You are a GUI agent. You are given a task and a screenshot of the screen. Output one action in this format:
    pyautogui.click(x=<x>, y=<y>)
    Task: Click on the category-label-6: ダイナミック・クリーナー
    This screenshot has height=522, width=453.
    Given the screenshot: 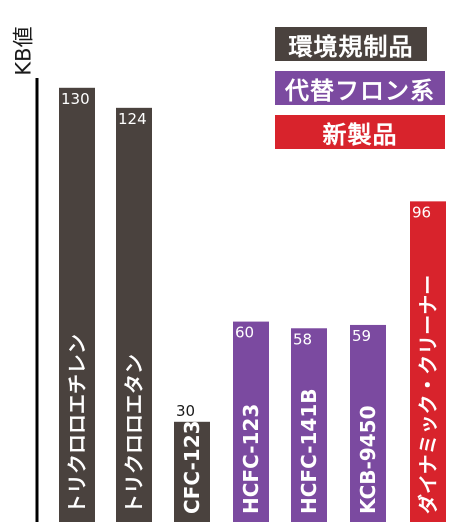 What is the action you would take?
    pyautogui.click(x=428, y=394)
    